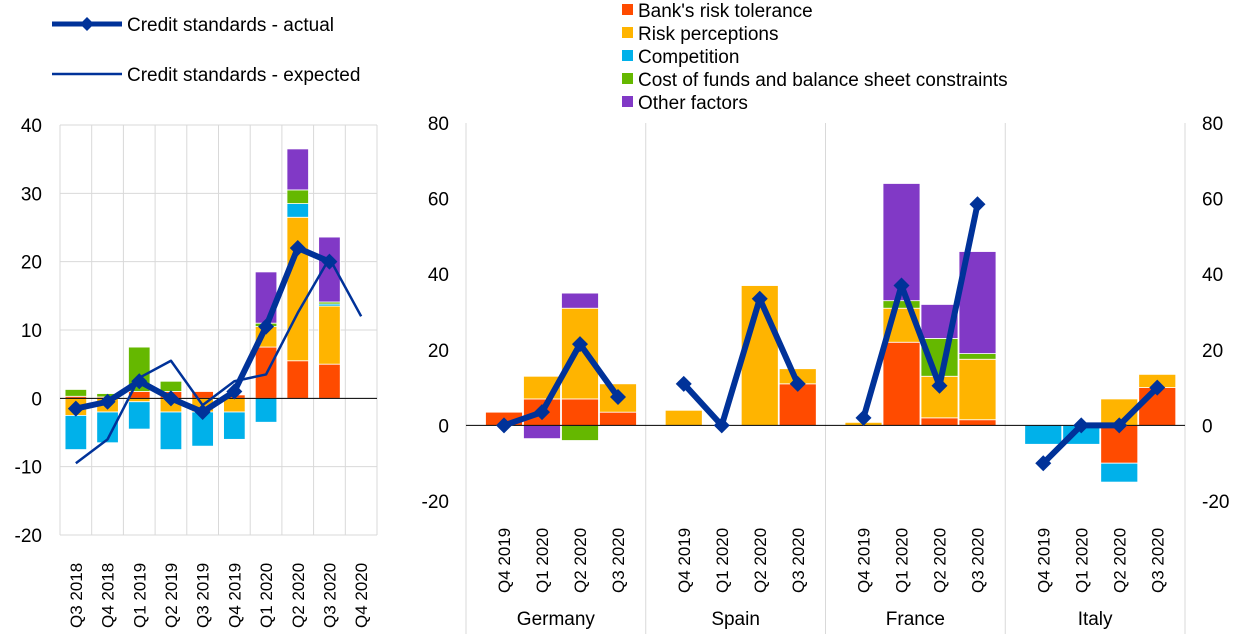 The height and width of the screenshot is (634, 1240). Describe the element at coordinates (556, 619) in the screenshot. I see `group-label-germany: Germany` at that location.